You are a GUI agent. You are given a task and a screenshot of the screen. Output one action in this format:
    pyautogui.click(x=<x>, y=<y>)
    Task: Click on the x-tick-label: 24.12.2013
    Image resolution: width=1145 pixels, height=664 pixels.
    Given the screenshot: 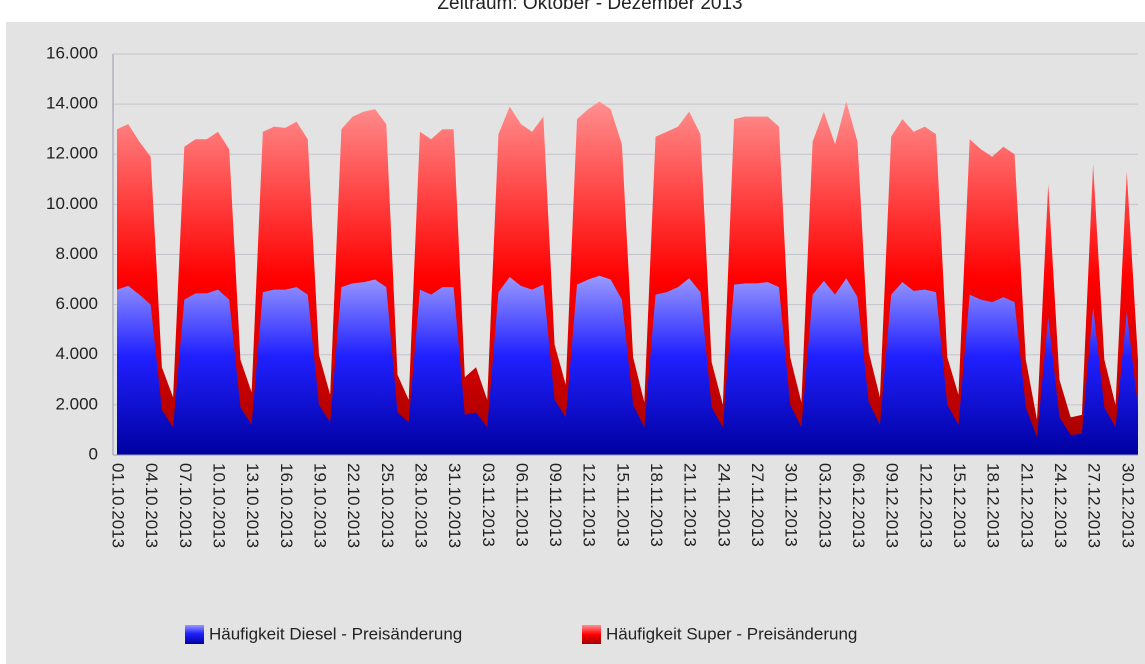 What is the action you would take?
    pyautogui.click(x=1060, y=505)
    